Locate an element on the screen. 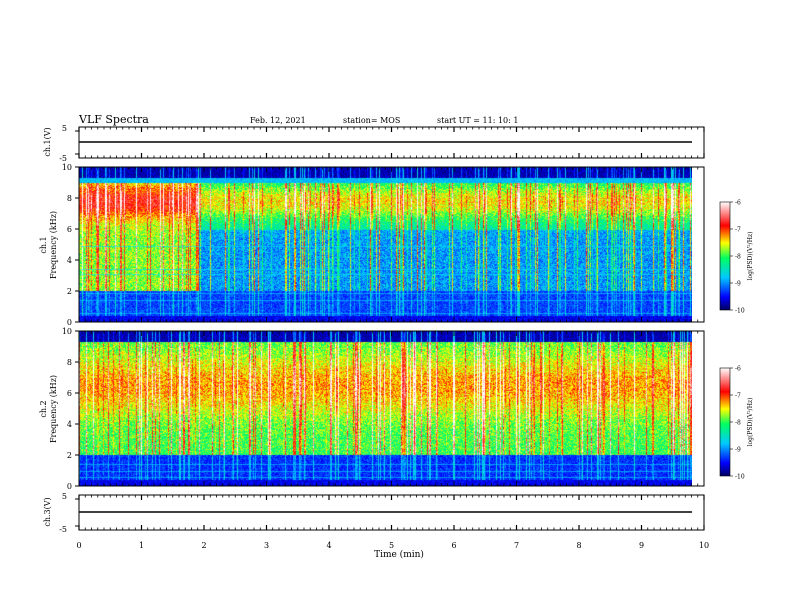 The height and width of the screenshot is (612, 792). time-tick-label: 1 is located at coordinates (141, 545).